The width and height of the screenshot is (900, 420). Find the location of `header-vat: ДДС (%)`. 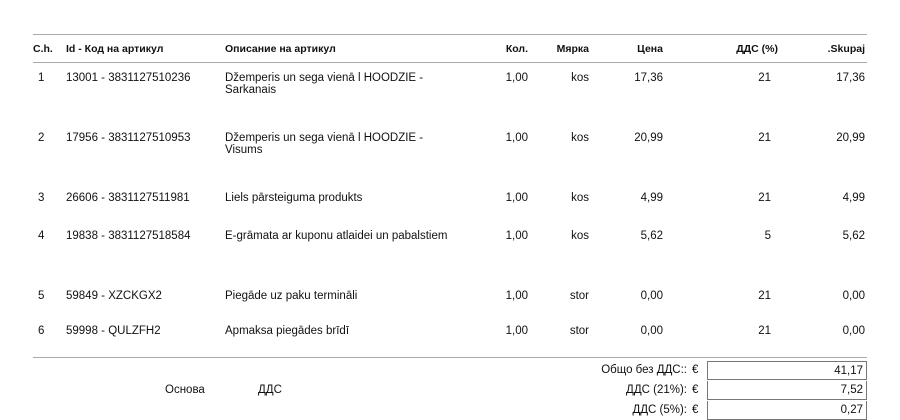

header-vat: ДДС (%) is located at coordinates (757, 49).